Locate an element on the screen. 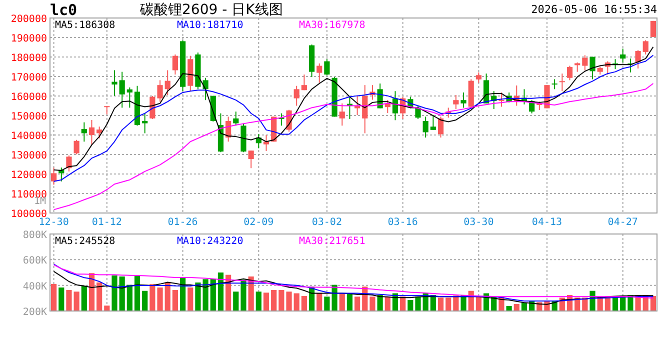 This screenshot has height=360, width=660. y-tick-label: 200K is located at coordinates (34, 312).